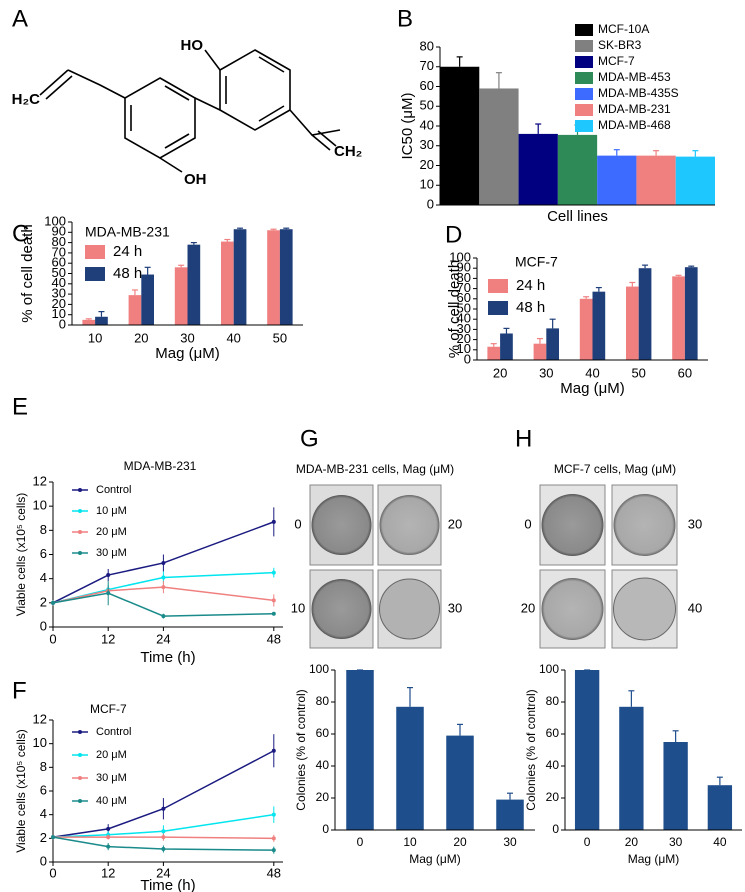  What do you see at coordinates (615, 469) in the screenshot?
I see `images-title: MCF-7 cells, Mag (μM)` at bounding box center [615, 469].